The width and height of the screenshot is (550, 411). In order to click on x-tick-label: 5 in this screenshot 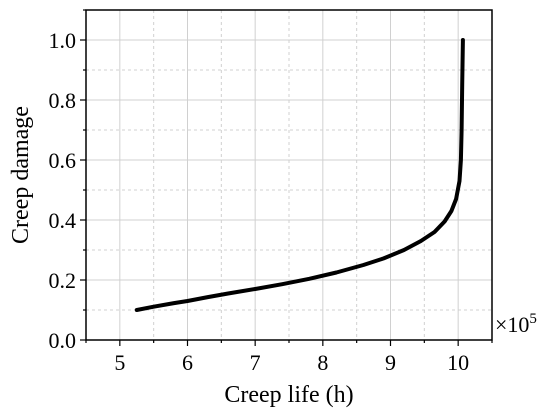, I will do `click(119, 362)`.